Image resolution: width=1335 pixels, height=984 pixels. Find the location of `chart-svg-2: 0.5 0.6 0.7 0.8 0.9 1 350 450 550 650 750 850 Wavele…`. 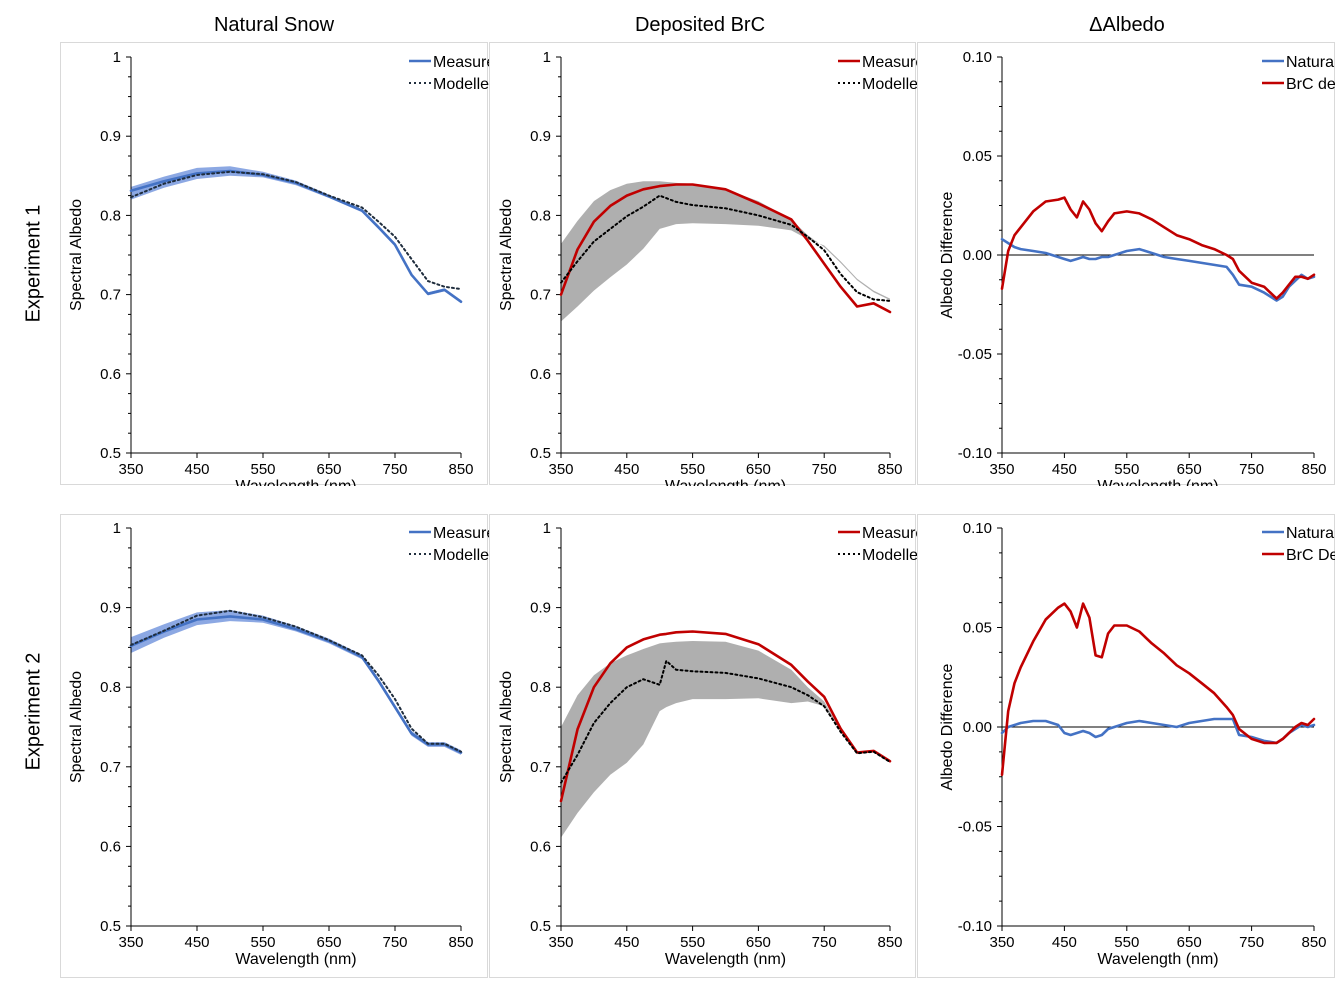

chart-svg-2: 0.5 0.6 0.7 0.8 0.9 1 350 450 550 650 750 850 Wavele… is located at coordinates (715, 272).